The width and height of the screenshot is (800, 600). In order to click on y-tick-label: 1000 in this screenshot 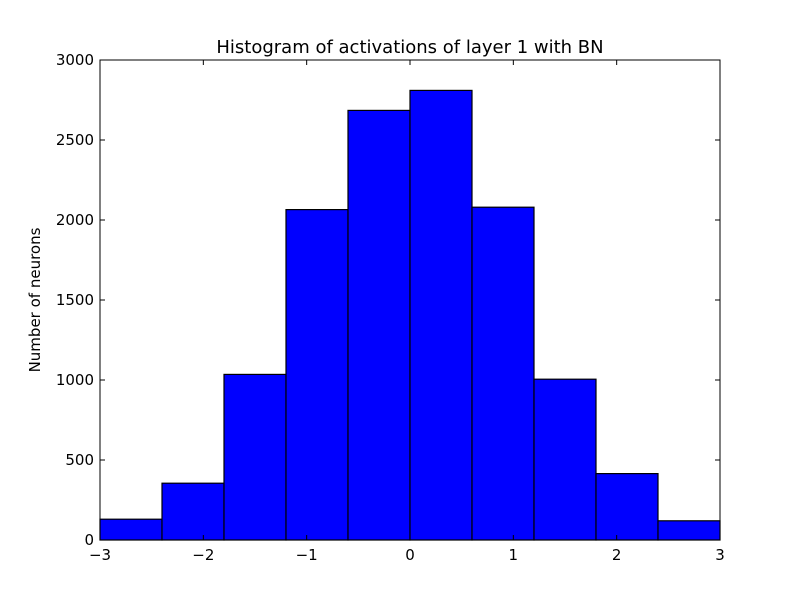, I will do `click(75, 380)`.